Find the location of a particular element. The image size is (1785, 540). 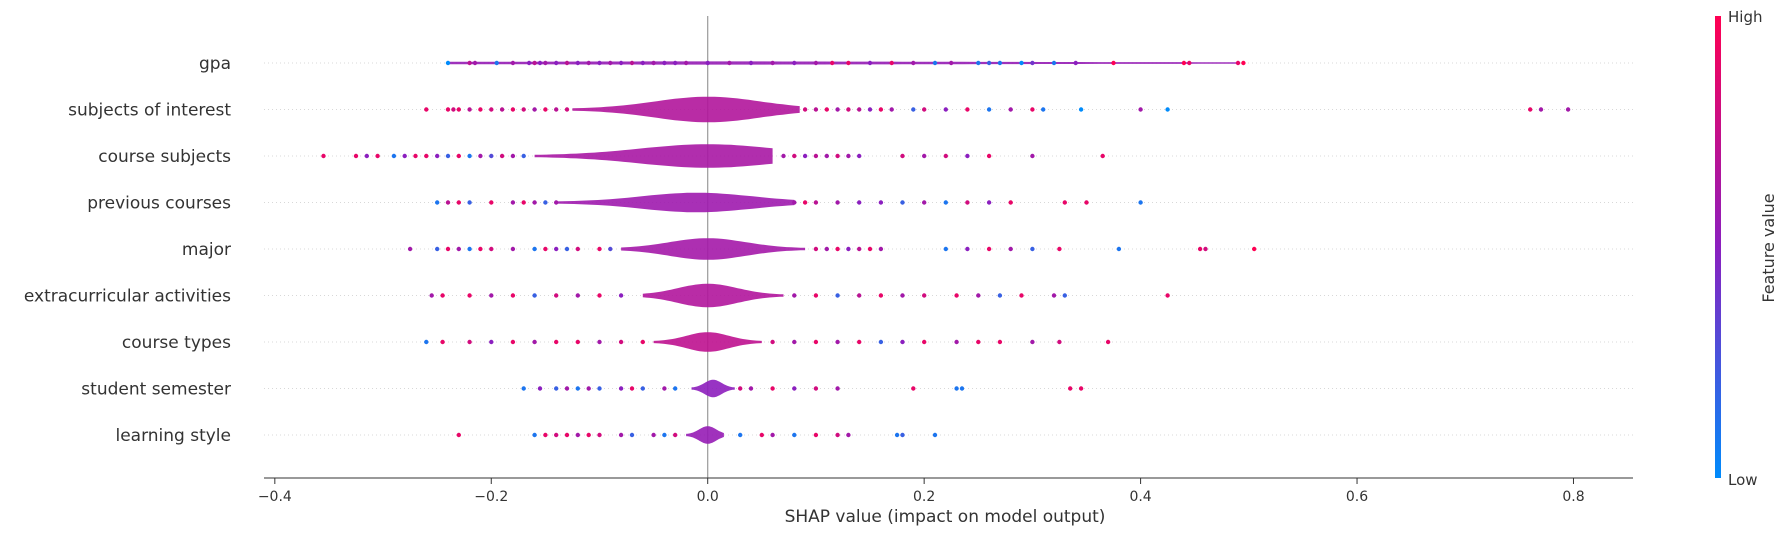

feature-label: extracurricular activities is located at coordinates (127, 297).